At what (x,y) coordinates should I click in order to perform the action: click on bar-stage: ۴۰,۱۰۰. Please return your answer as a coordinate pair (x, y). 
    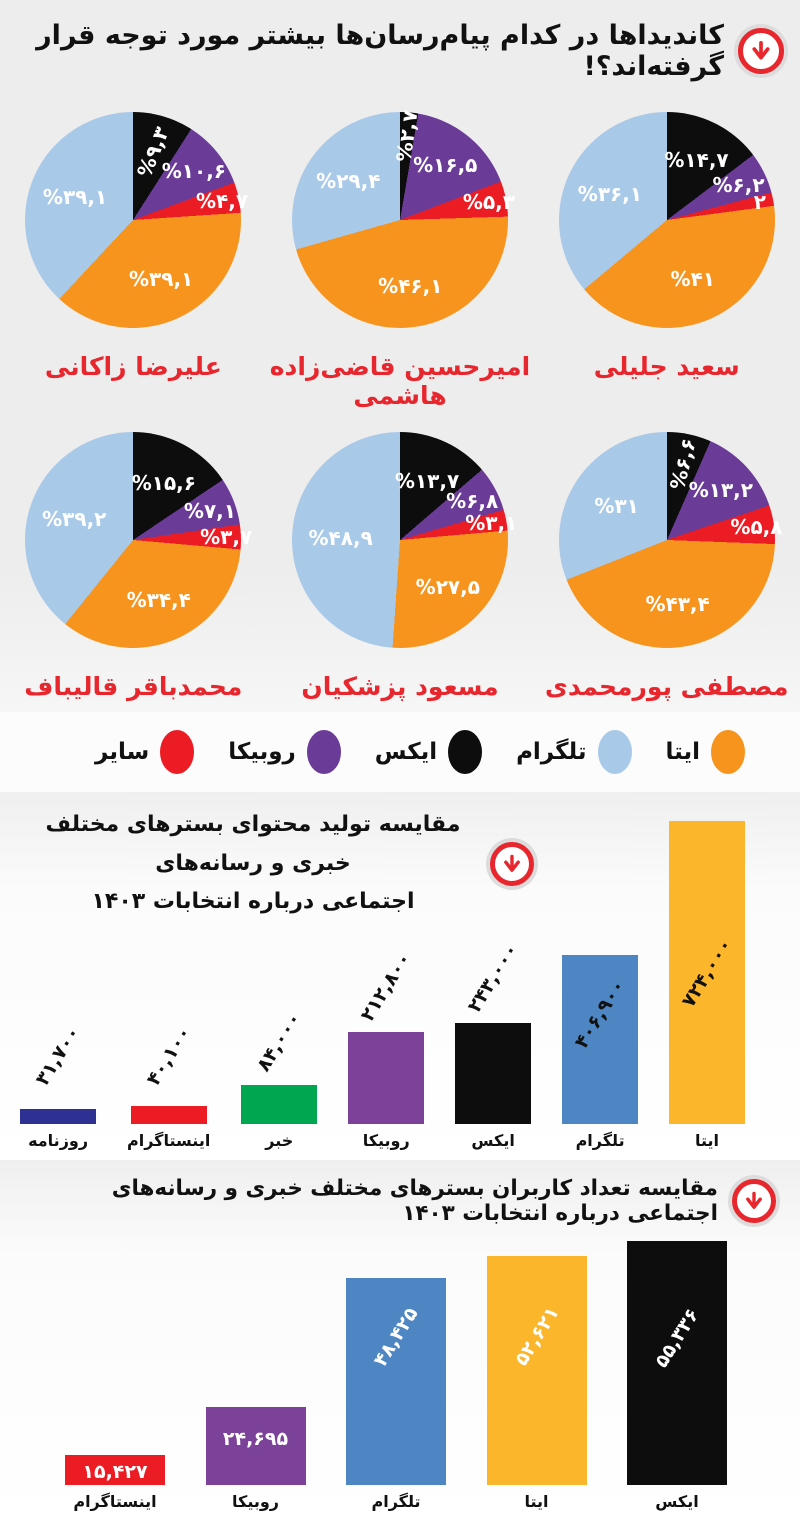
    Looking at the image, I should click on (168, 968).